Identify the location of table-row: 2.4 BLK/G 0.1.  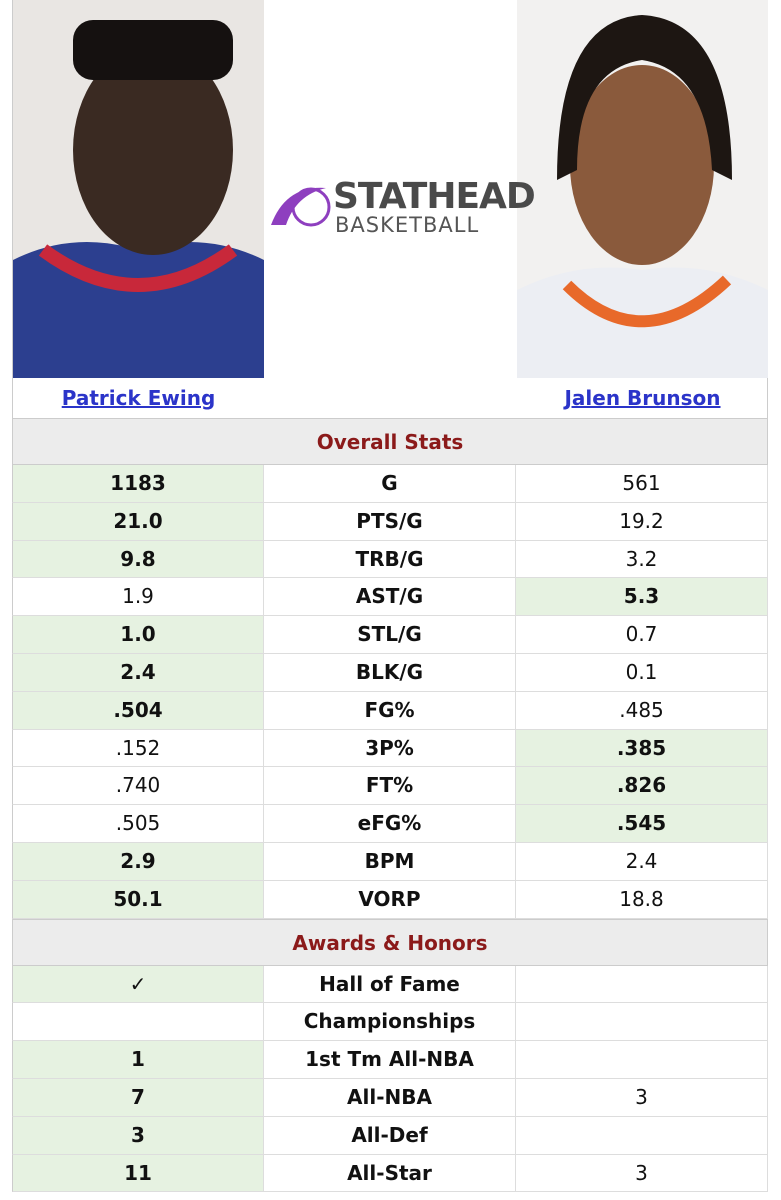
(390, 672).